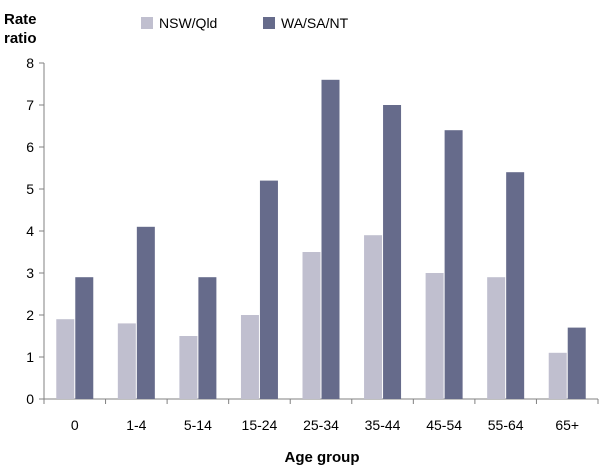 The image size is (603, 469). What do you see at coordinates (20, 38) in the screenshot?
I see `y-axis-title-line2: ratio` at bounding box center [20, 38].